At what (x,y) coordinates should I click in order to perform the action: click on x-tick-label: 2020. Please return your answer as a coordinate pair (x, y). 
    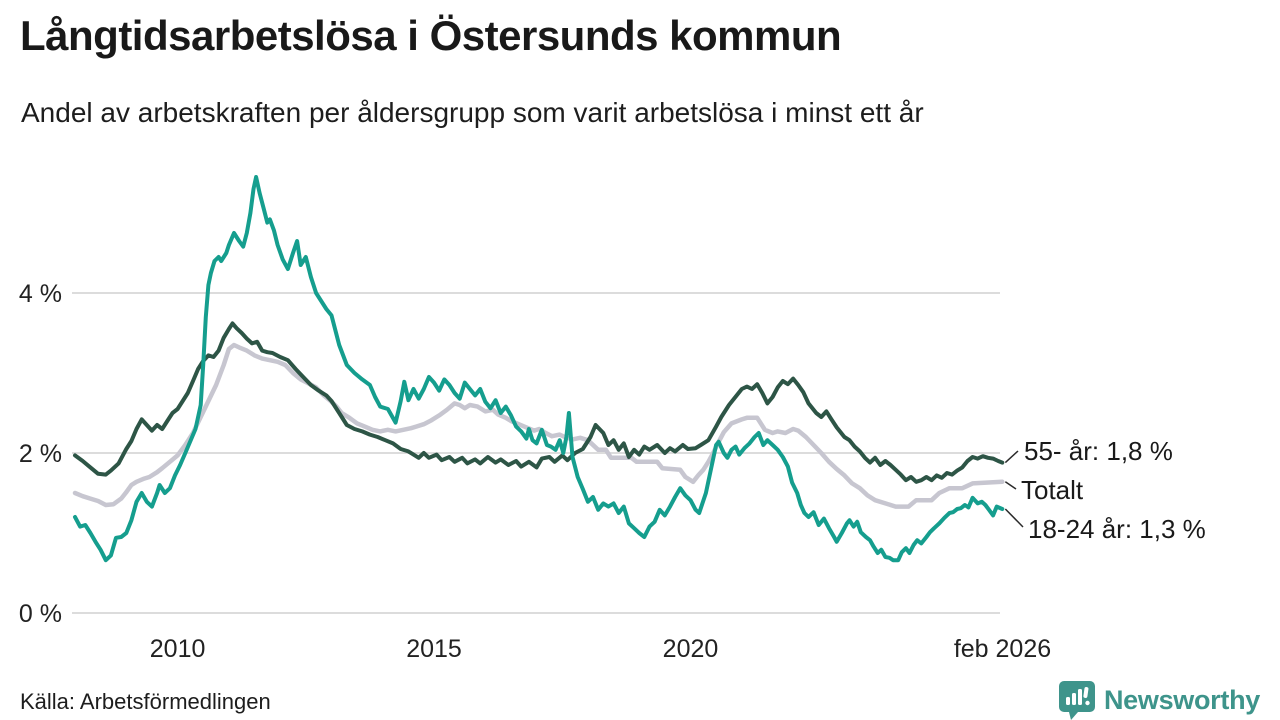
    Looking at the image, I should click on (691, 649).